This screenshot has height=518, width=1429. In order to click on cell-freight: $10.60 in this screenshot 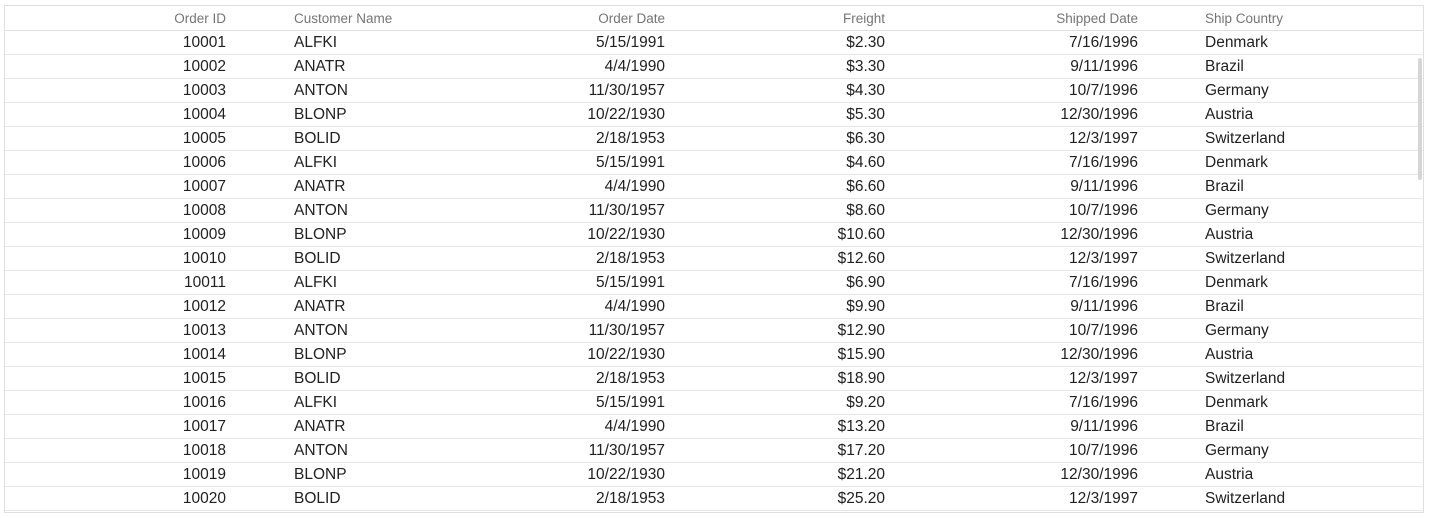, I will do `click(861, 234)`.